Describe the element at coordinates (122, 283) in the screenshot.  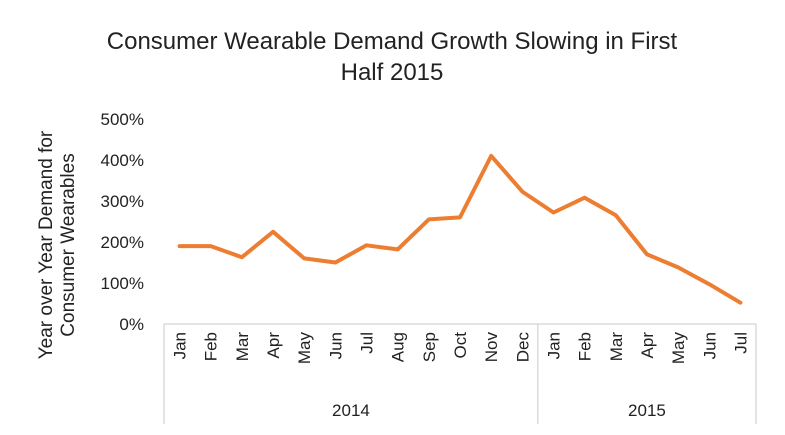
I see `y-tick-label: 100%` at that location.